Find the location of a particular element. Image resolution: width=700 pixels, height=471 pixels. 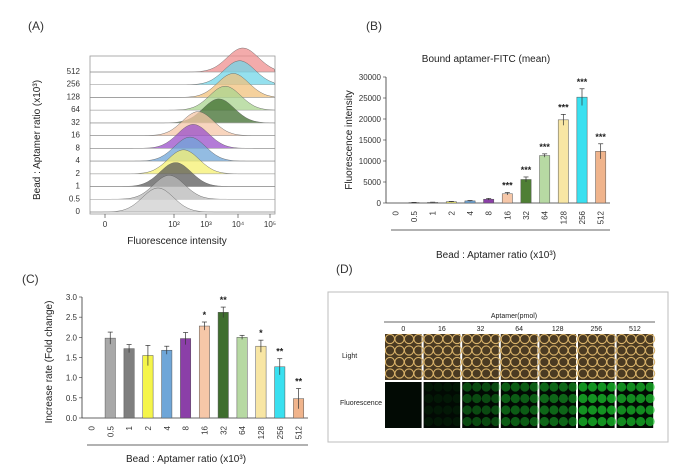

microscopy-column-label: 64 is located at coordinates (519, 329).